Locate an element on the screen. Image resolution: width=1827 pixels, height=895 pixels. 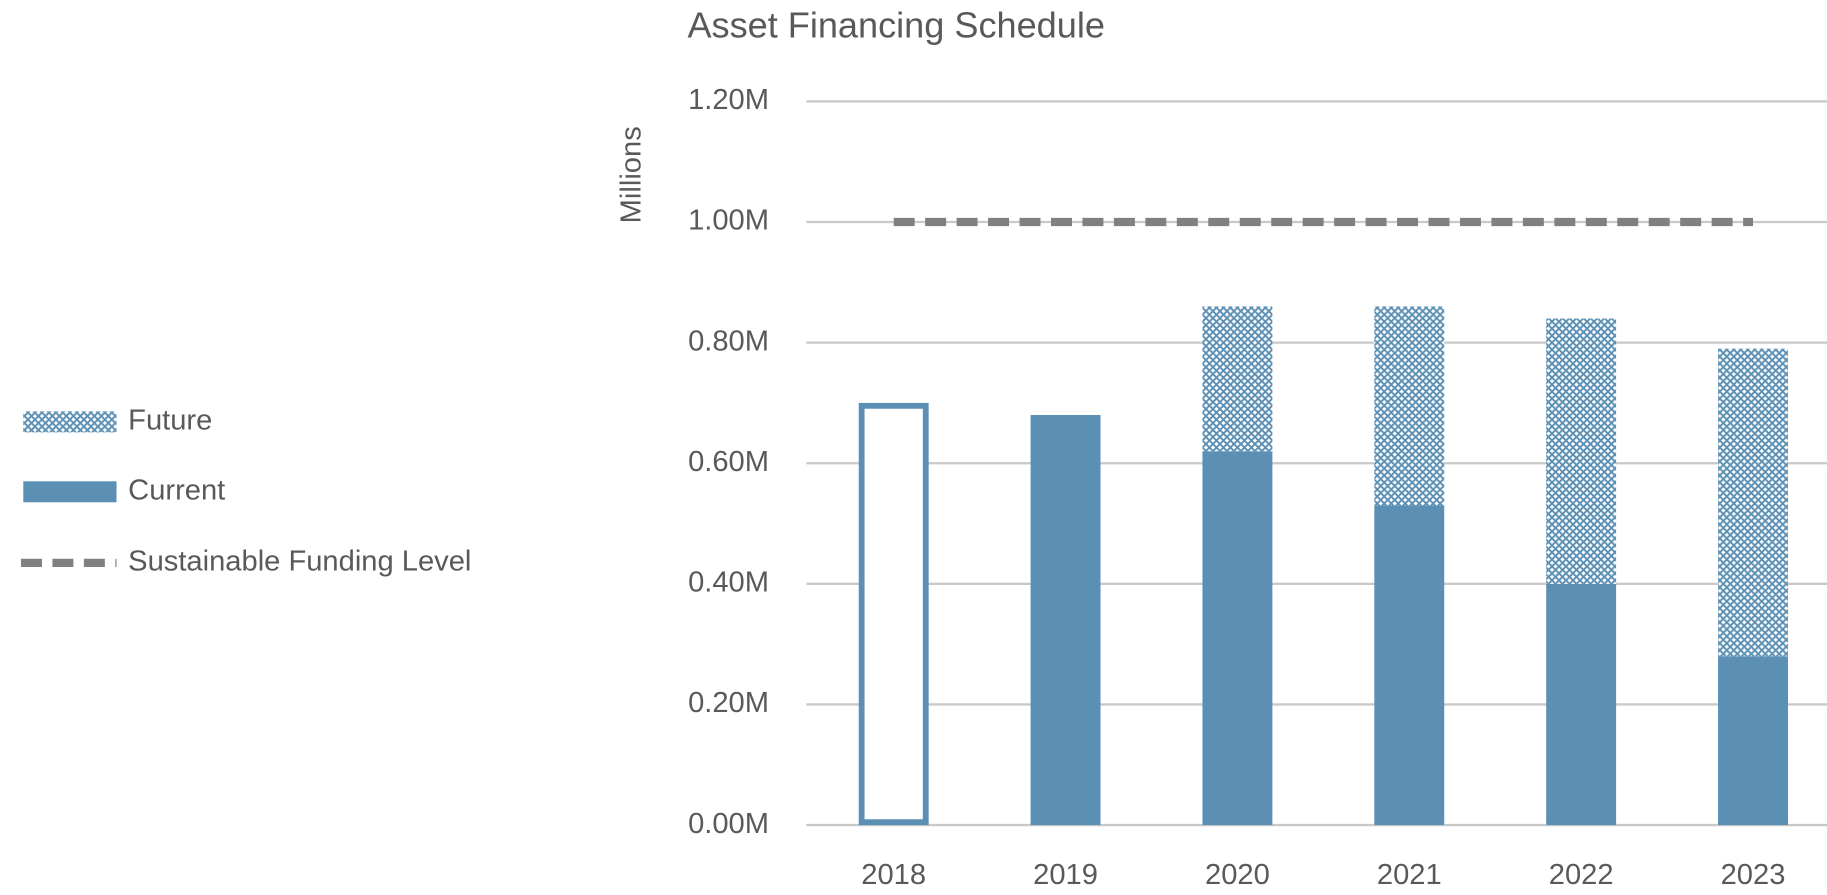
chart-title: Asset Financing Schedule is located at coordinates (895, 25).